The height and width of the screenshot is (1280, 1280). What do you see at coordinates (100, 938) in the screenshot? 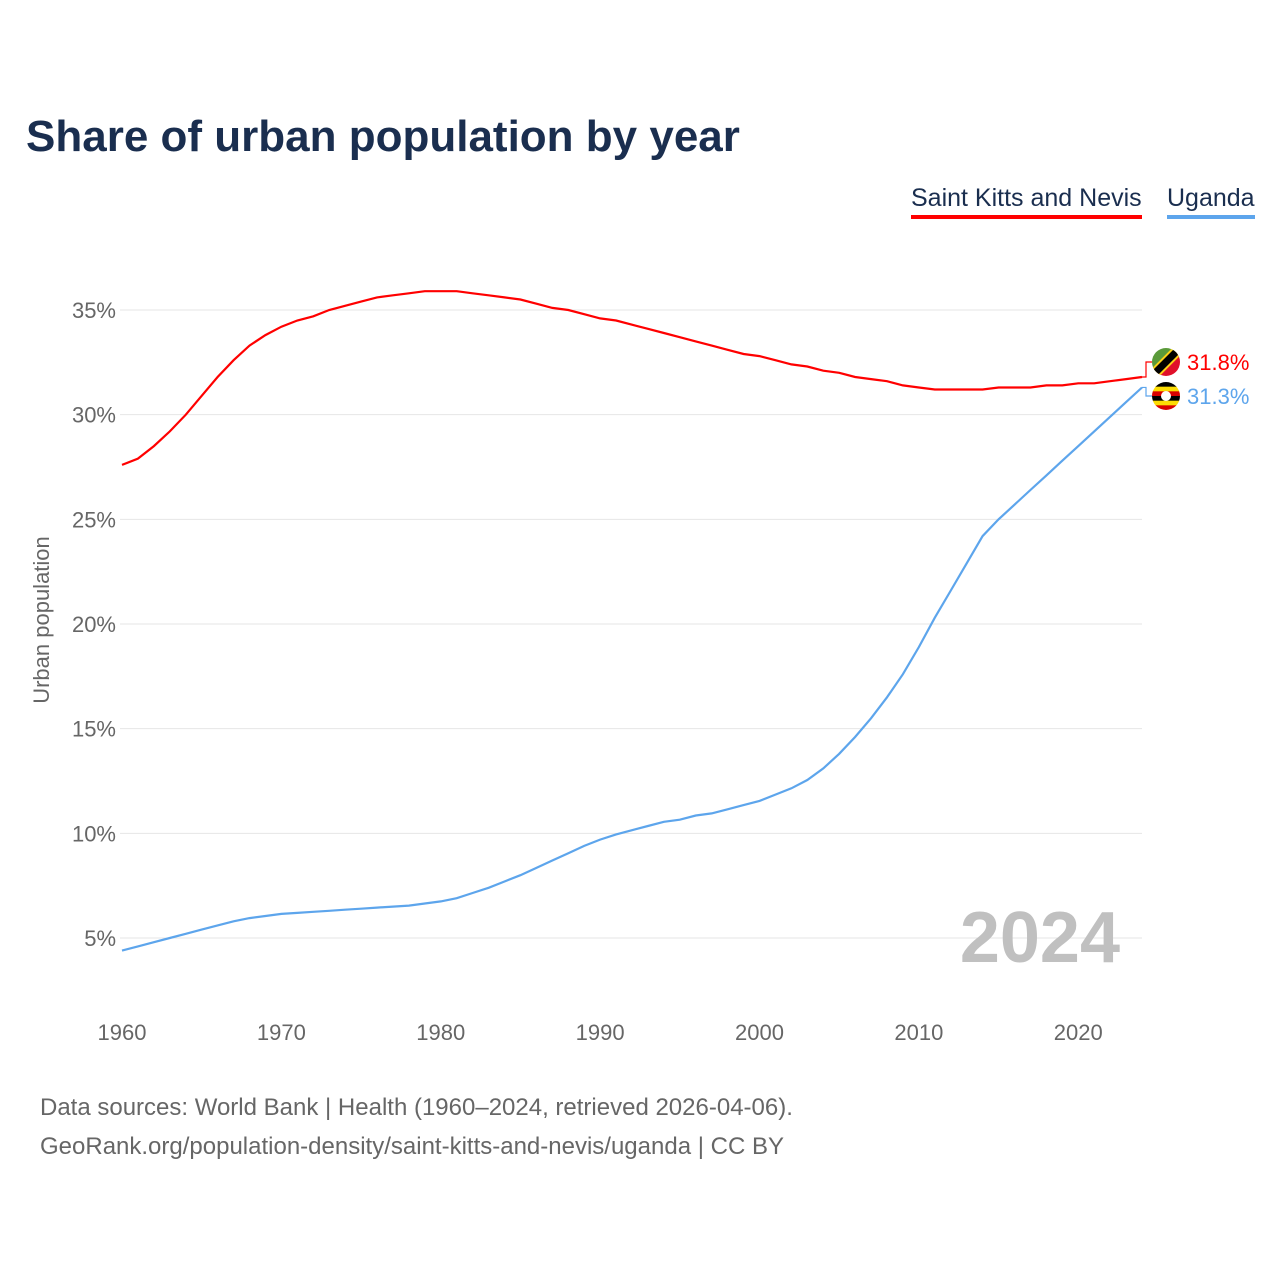
I see `y-tick-label: 5%` at bounding box center [100, 938].